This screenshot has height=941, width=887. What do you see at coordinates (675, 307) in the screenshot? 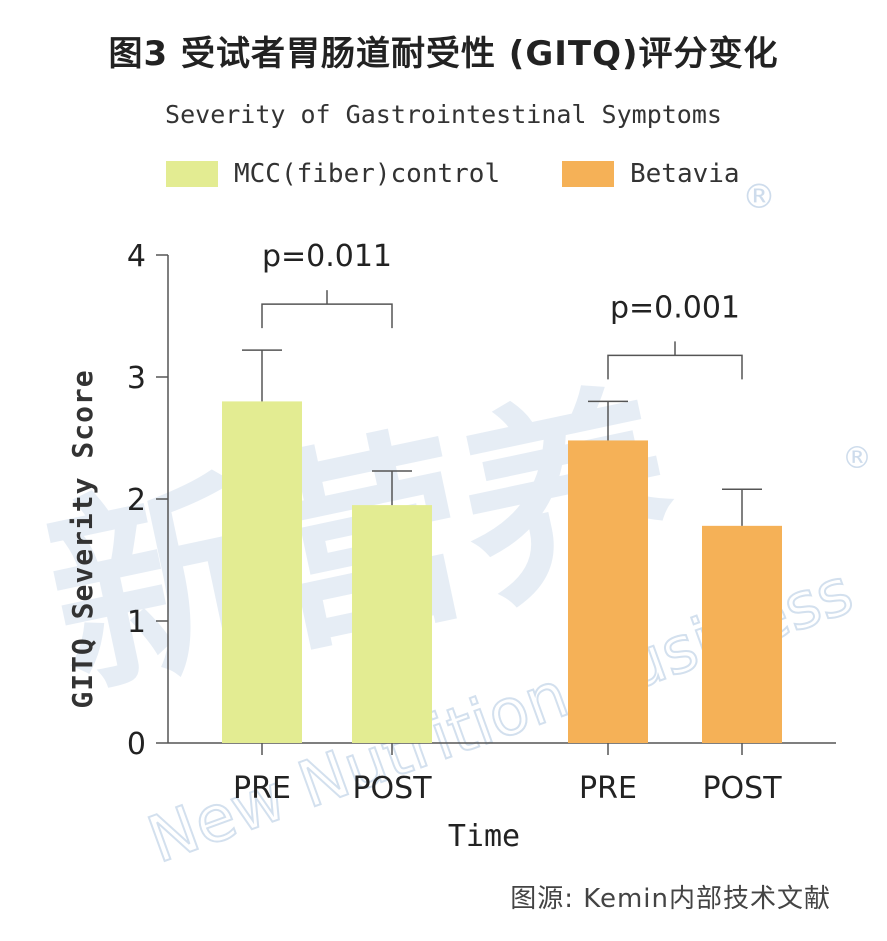
I see `p-value-label: p=0.001` at bounding box center [675, 307].